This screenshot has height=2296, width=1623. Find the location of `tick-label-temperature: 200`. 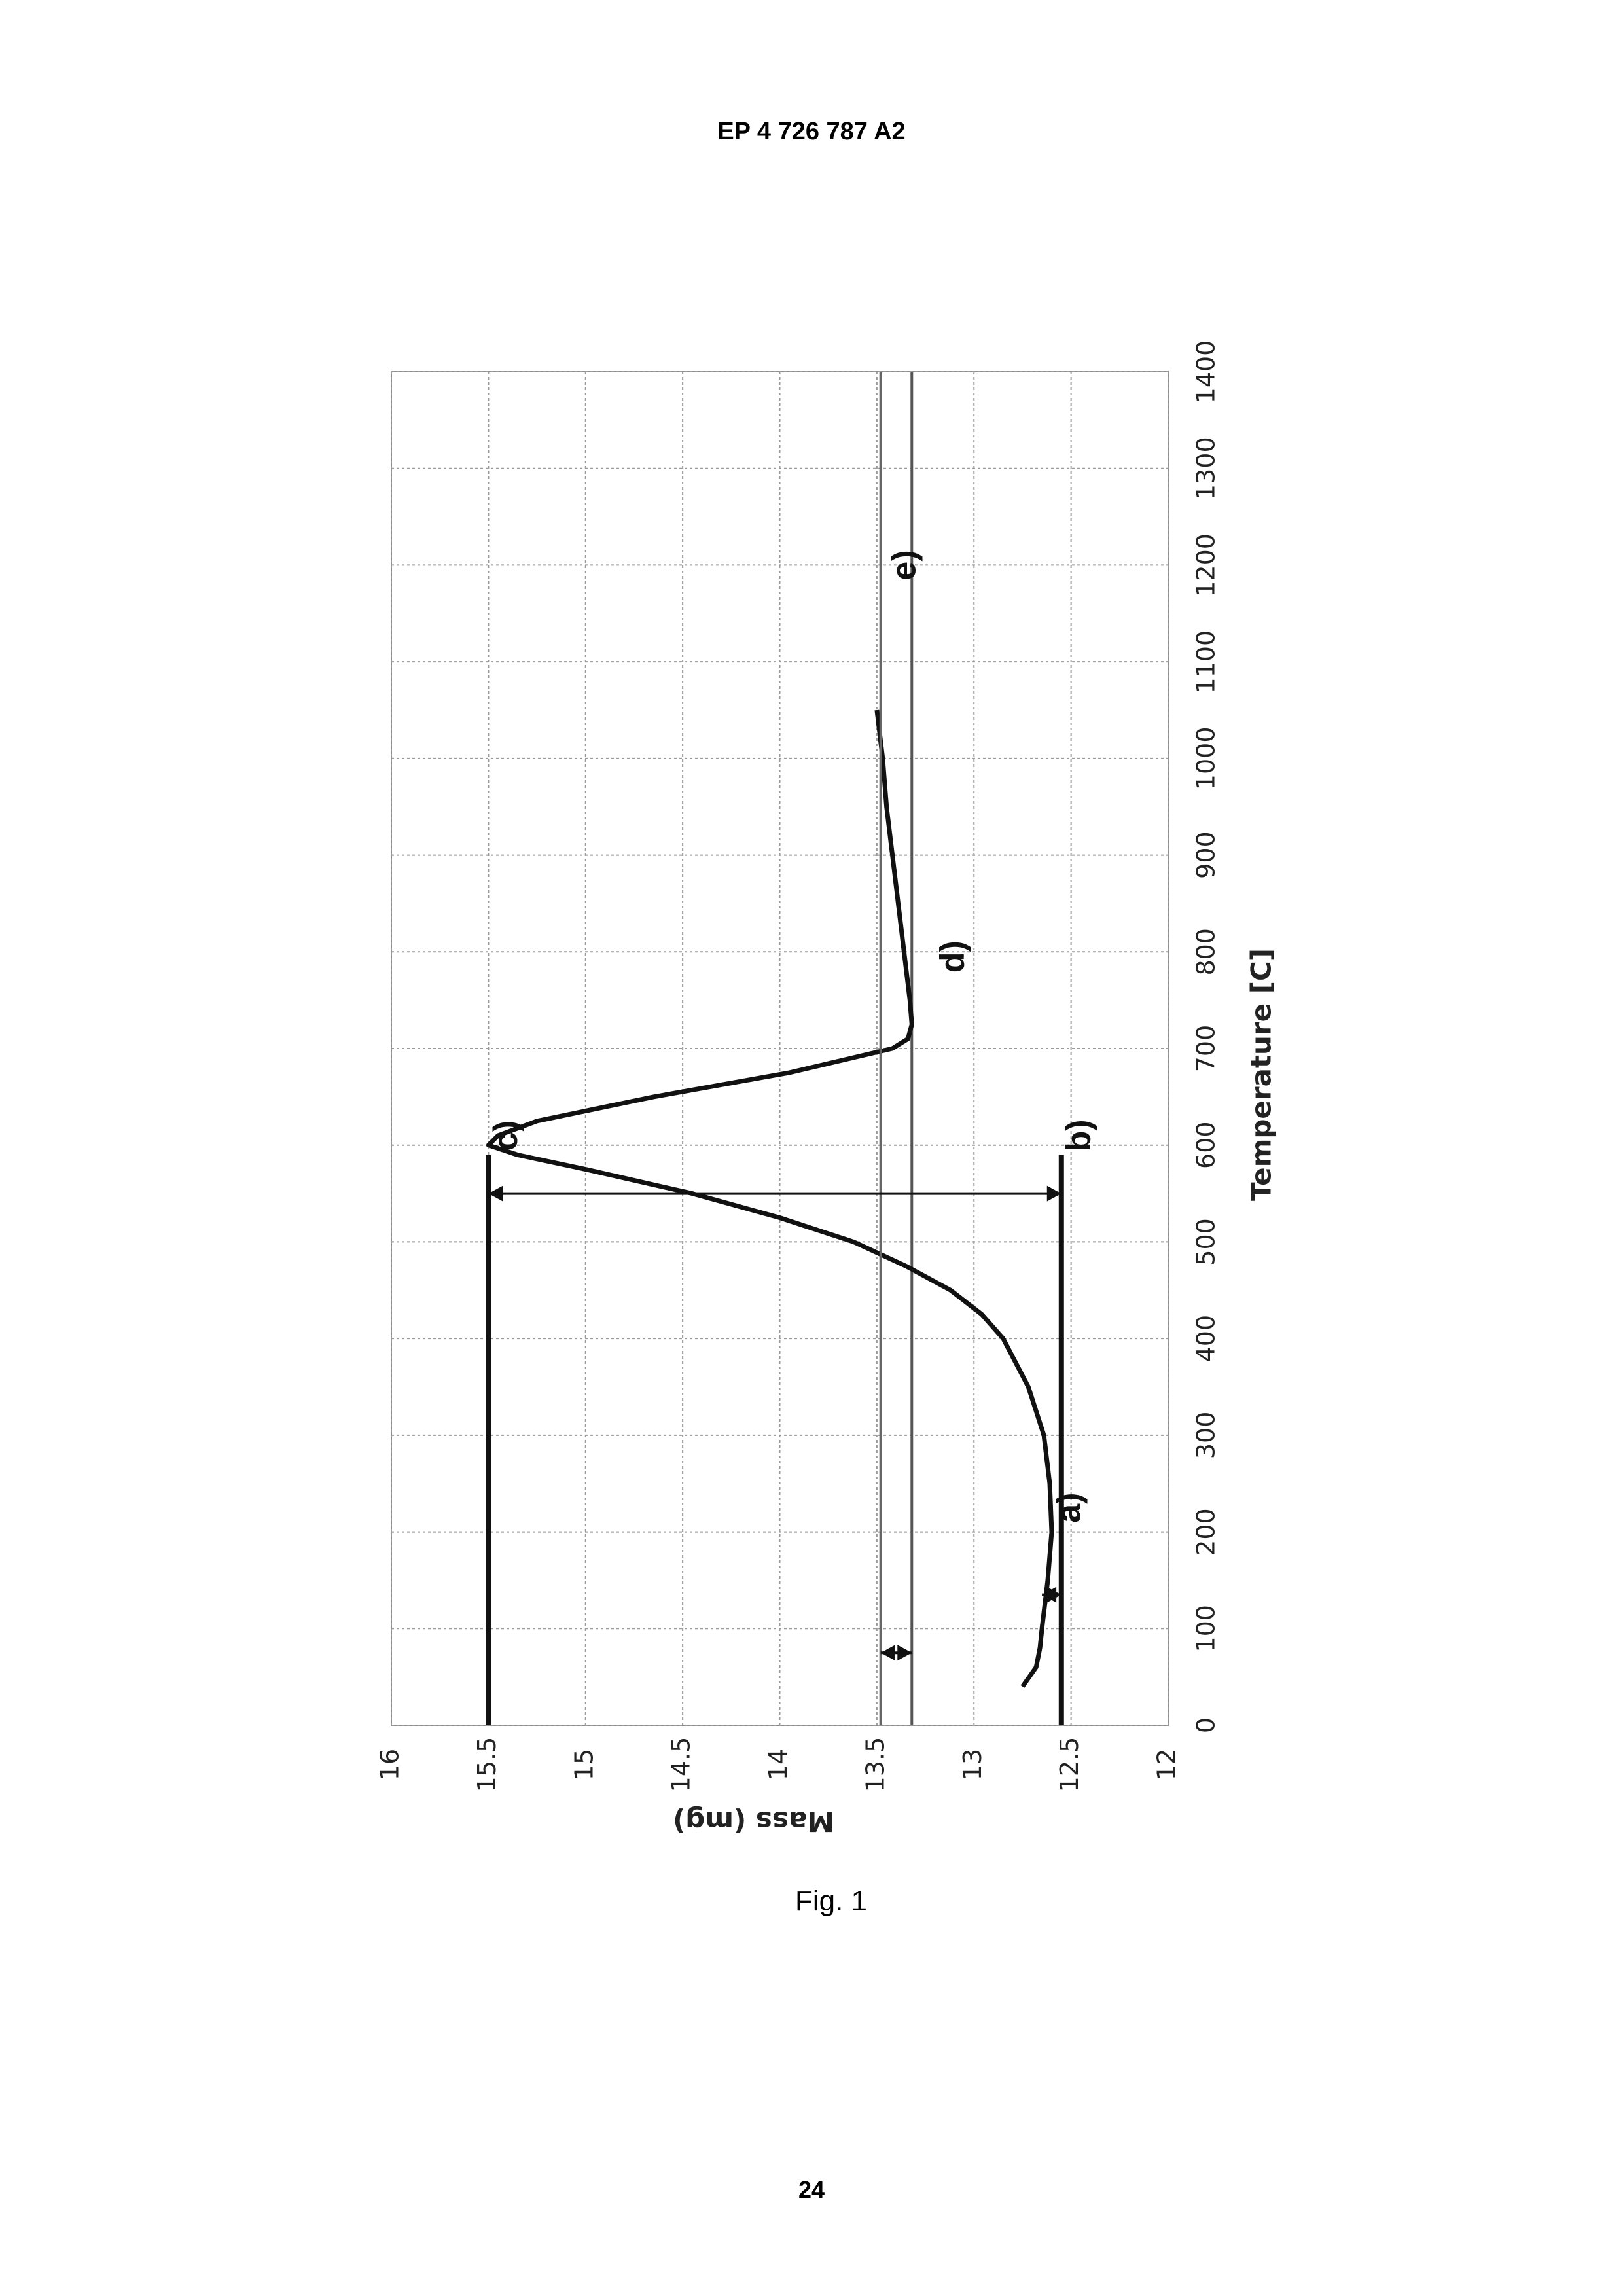

tick-label-temperature: 200 is located at coordinates (1206, 1532).